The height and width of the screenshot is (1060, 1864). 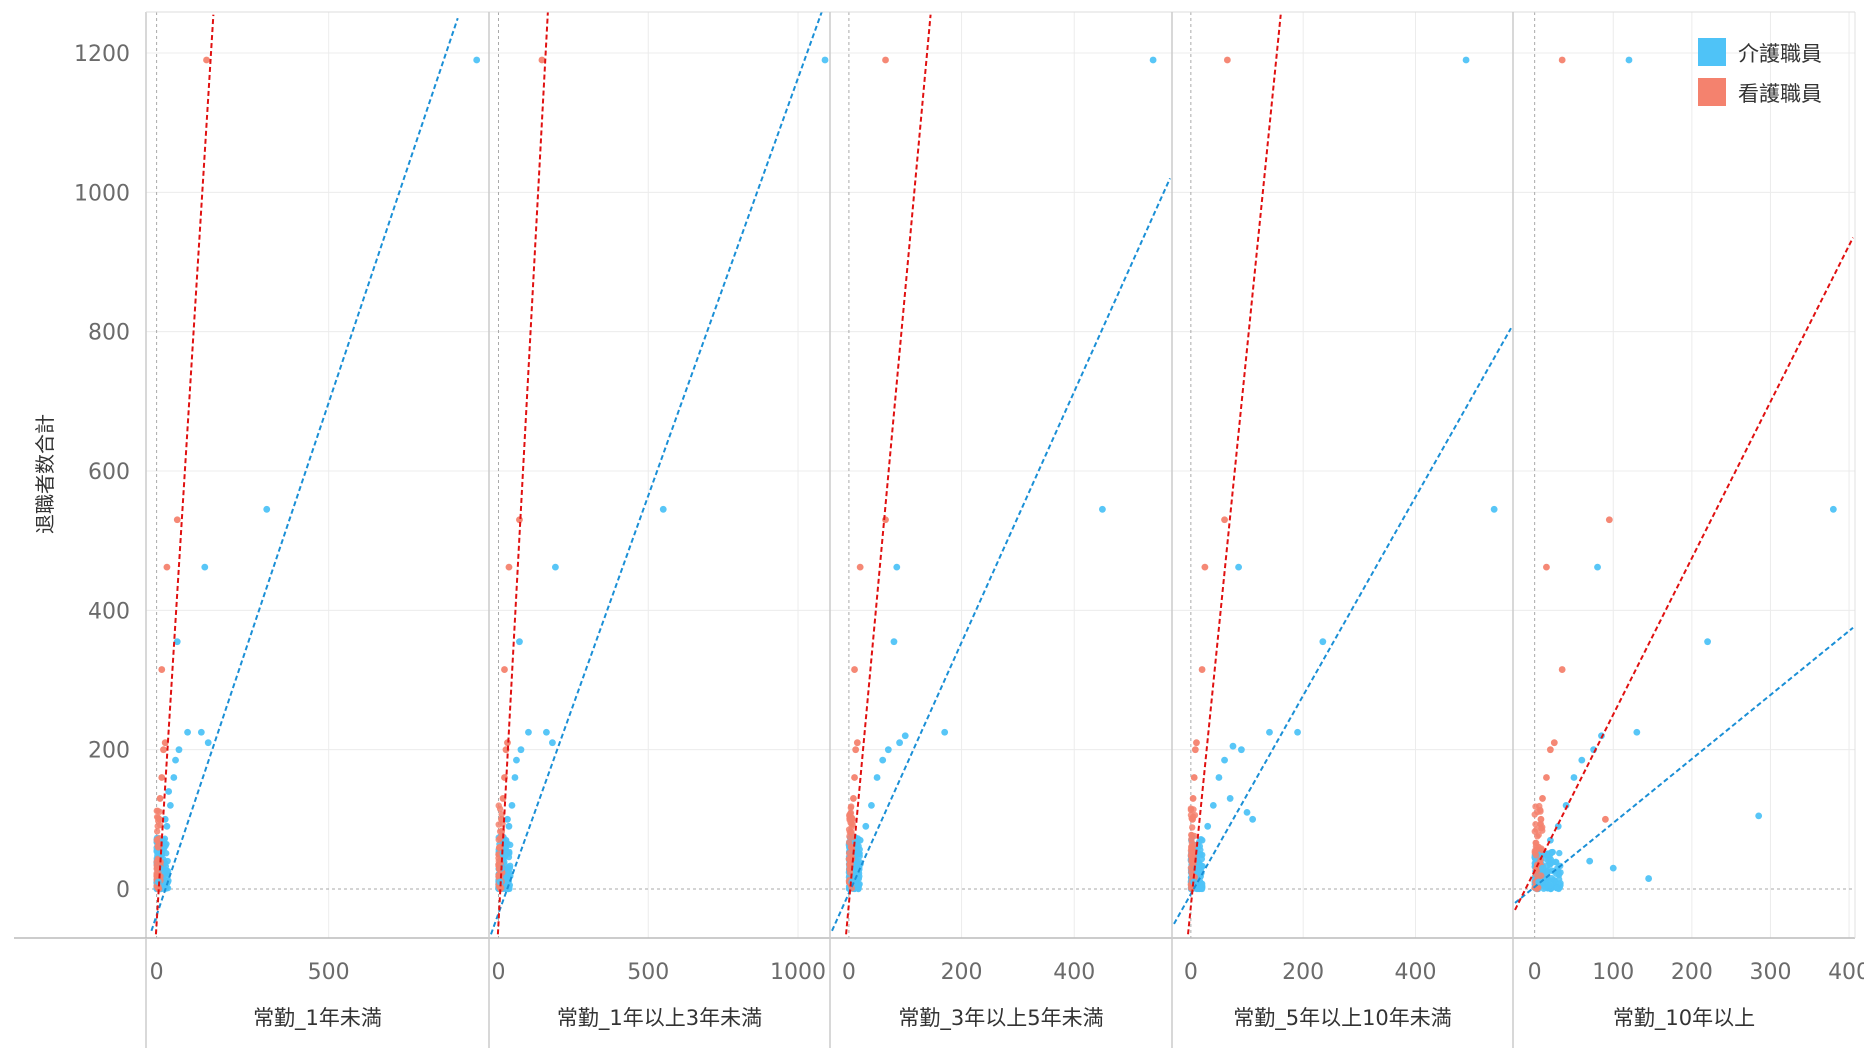 I want to click on y-tick-label-400: 400, so click(x=109, y=611).